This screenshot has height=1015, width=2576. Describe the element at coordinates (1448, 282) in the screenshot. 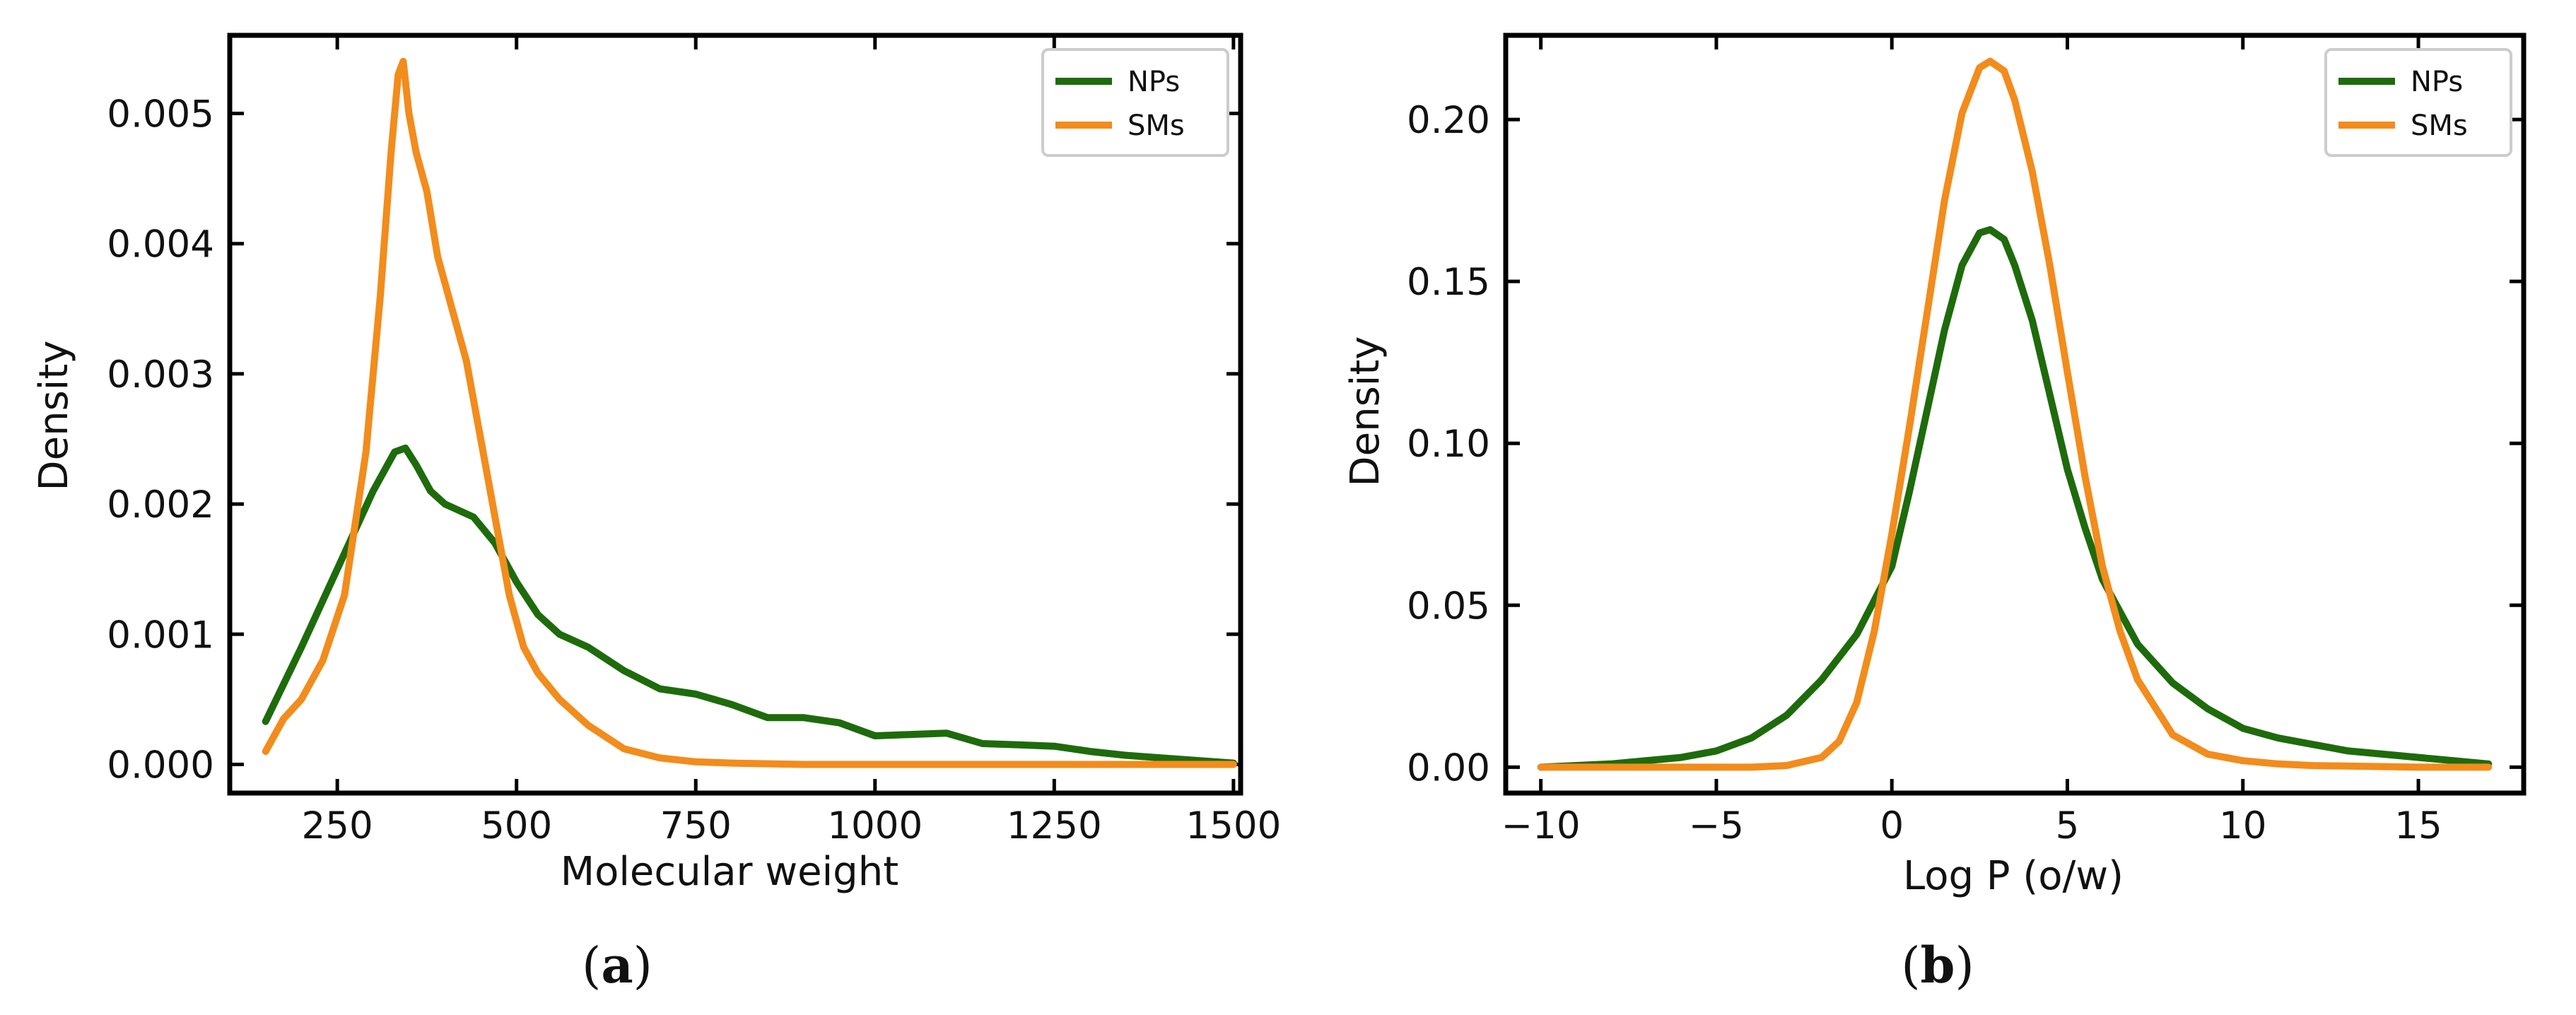

I see `y-tick-label: 0.15` at that location.